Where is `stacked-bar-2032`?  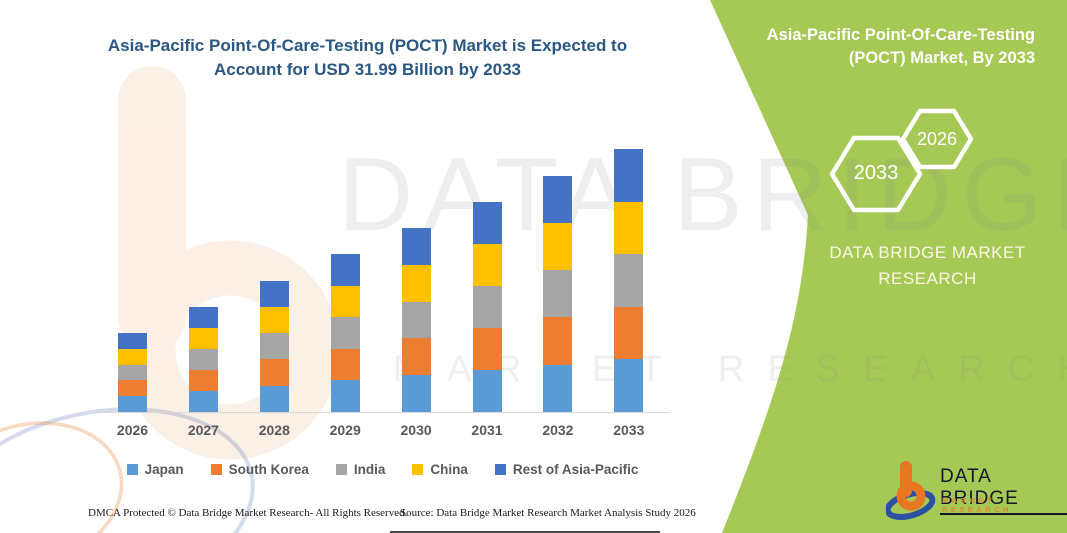 stacked-bar-2032 is located at coordinates (558, 293).